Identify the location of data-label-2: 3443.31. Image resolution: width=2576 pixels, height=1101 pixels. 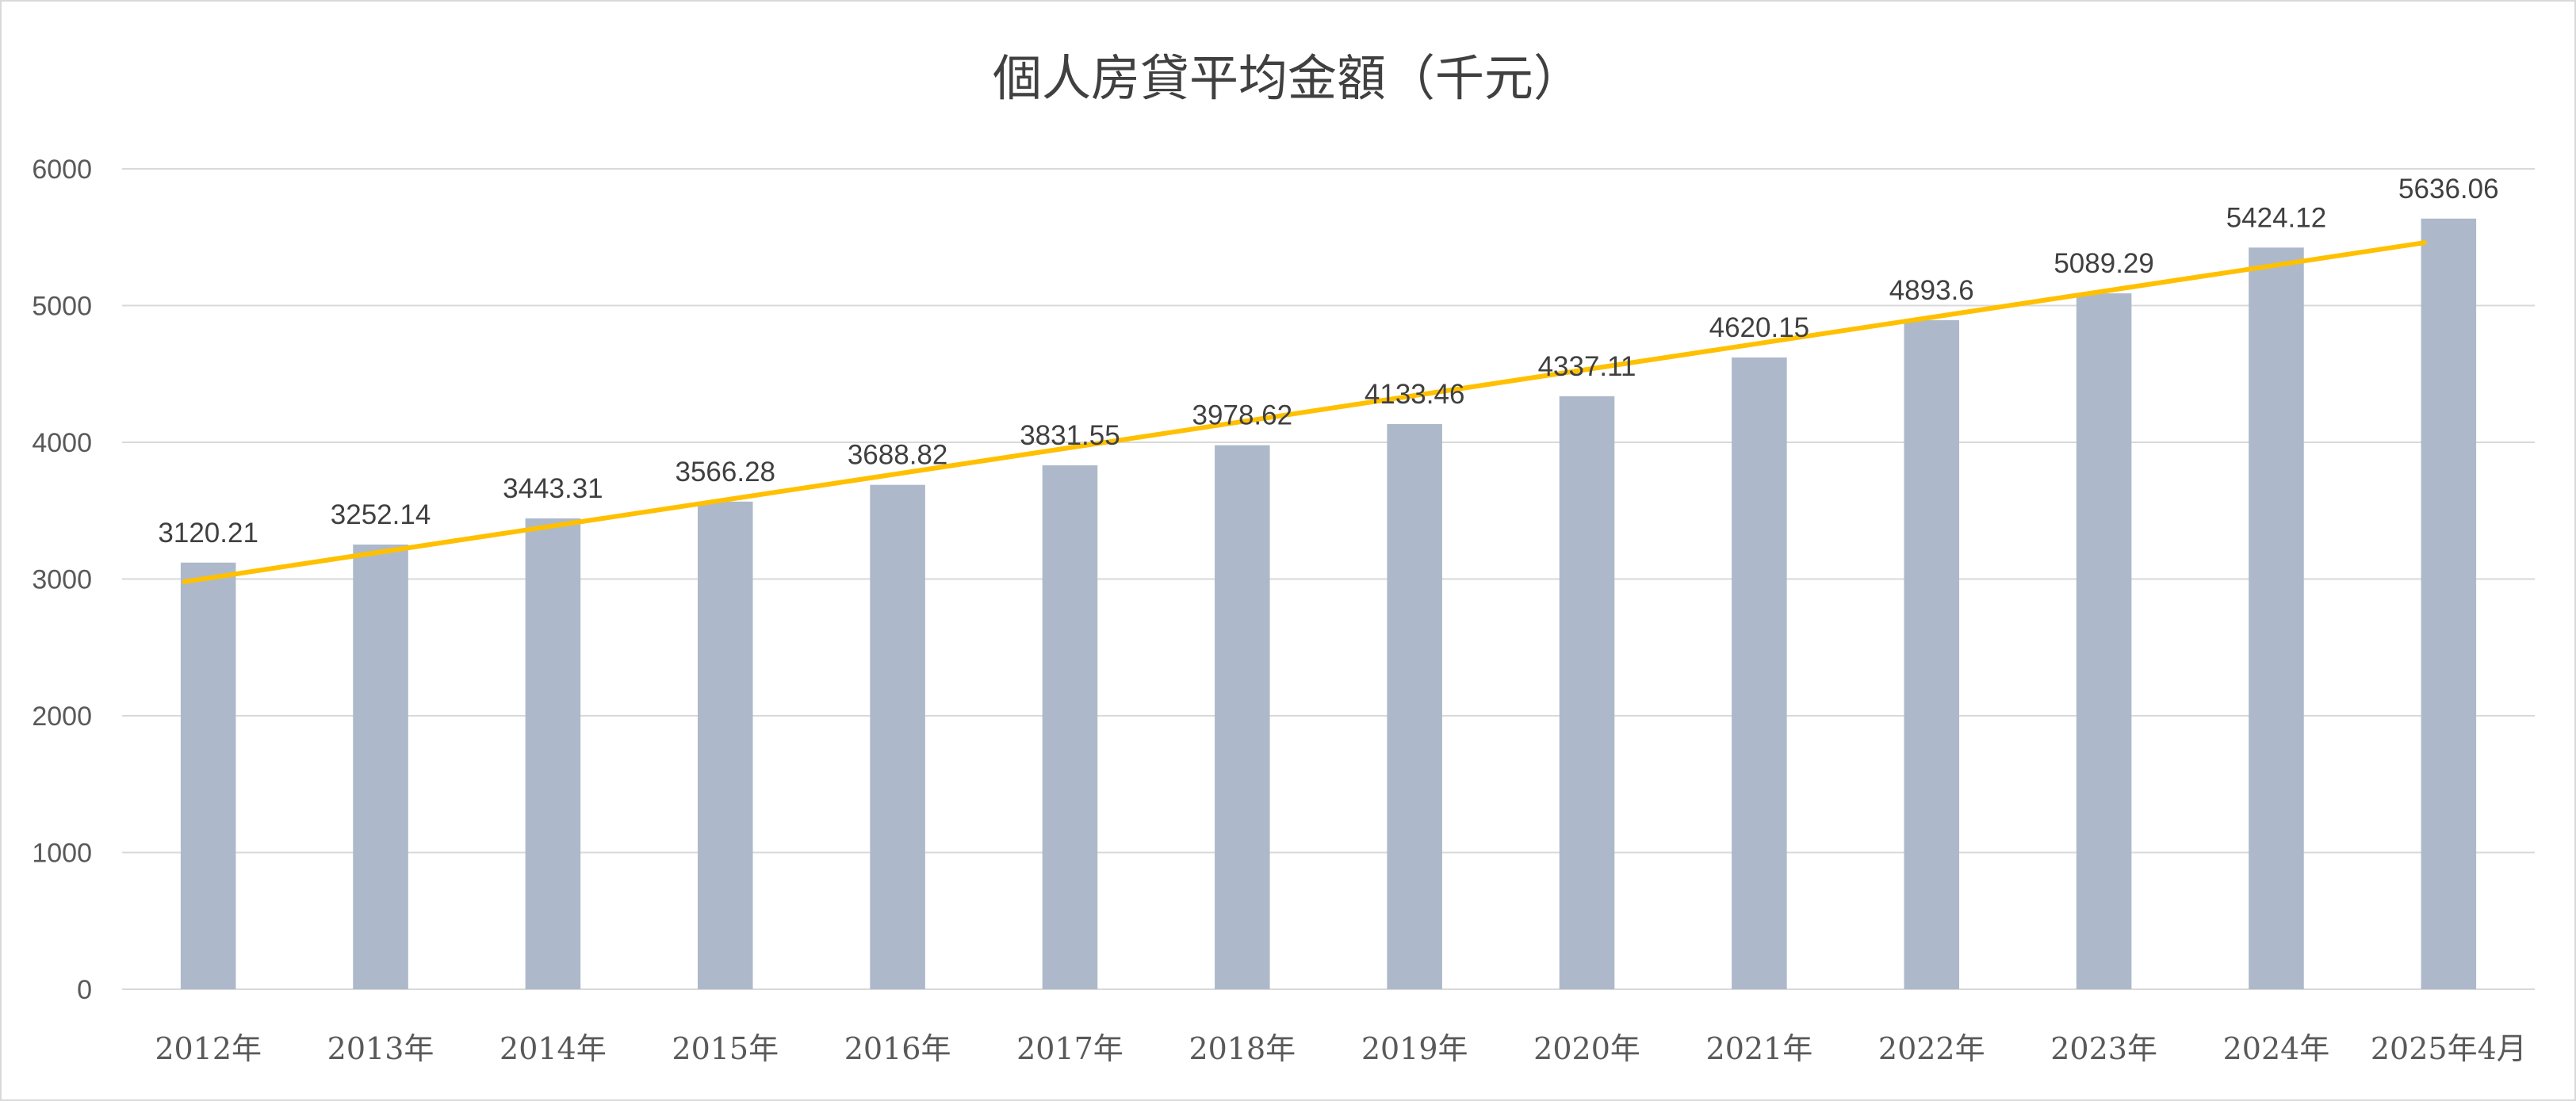
(553, 489).